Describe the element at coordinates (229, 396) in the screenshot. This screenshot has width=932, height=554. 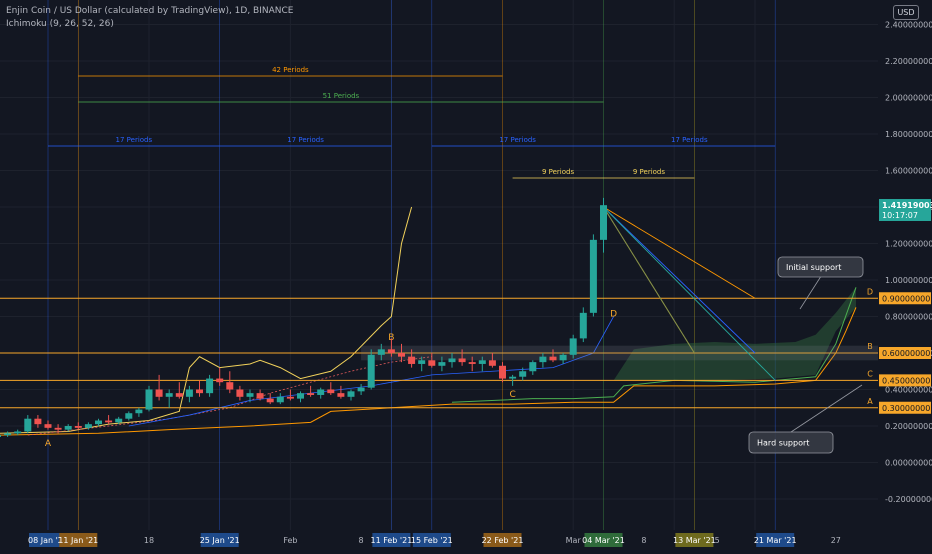
I see `trend-dotted-line` at that location.